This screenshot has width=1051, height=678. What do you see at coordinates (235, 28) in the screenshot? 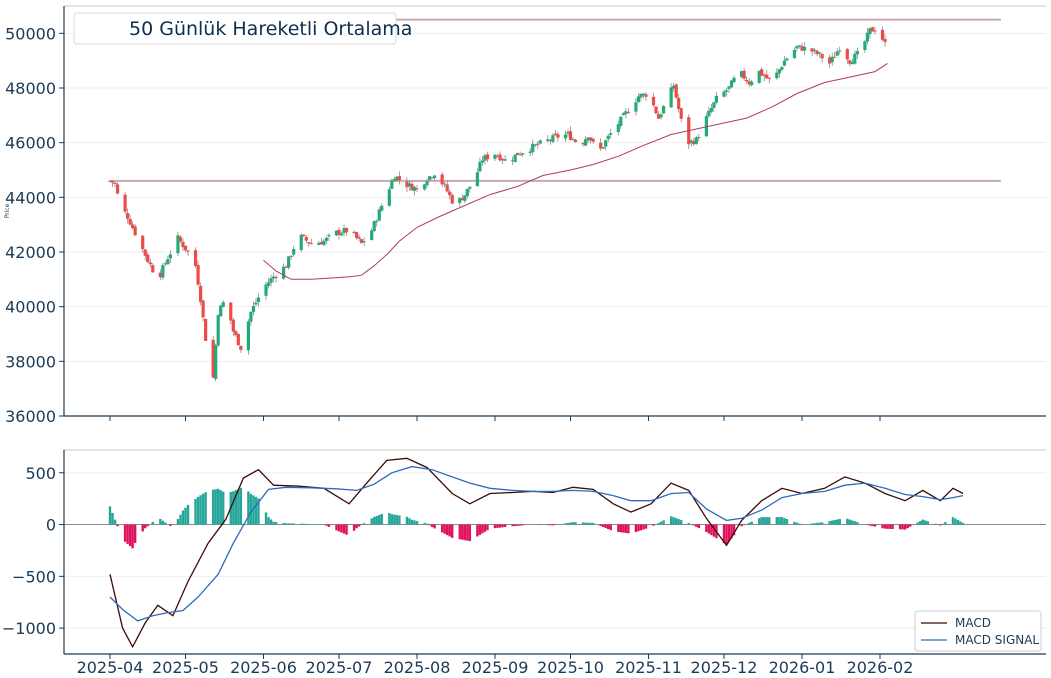
I see `title-box` at bounding box center [235, 28].